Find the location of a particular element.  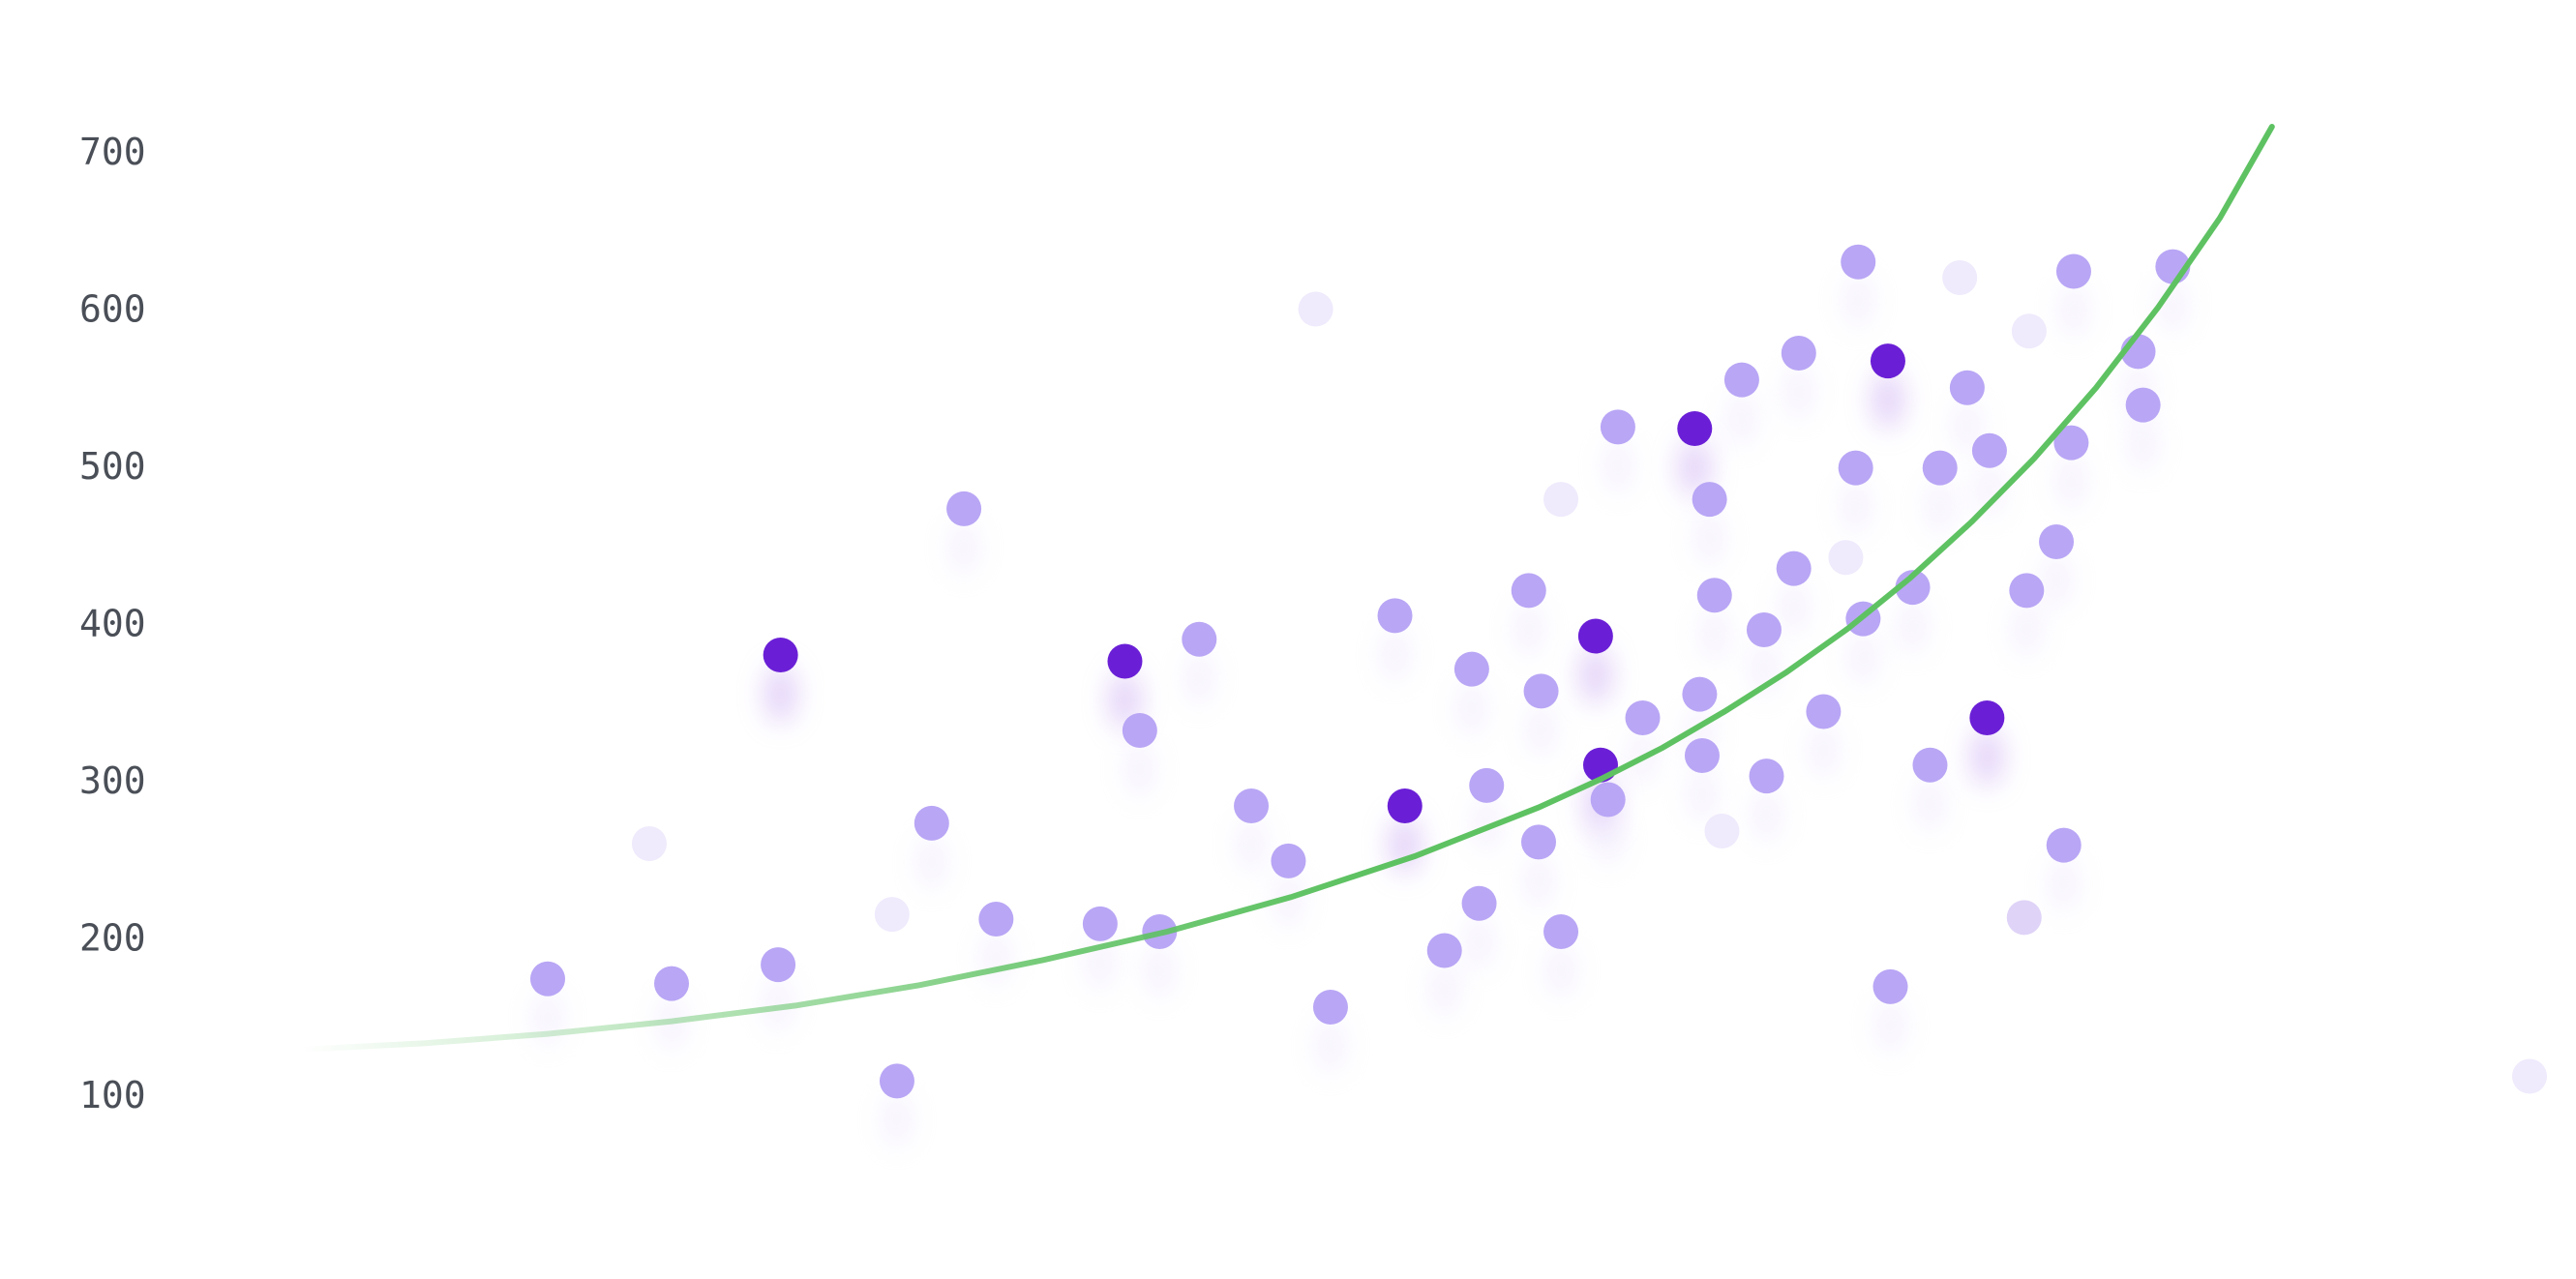

y-tick-label: 400 is located at coordinates (112, 624).